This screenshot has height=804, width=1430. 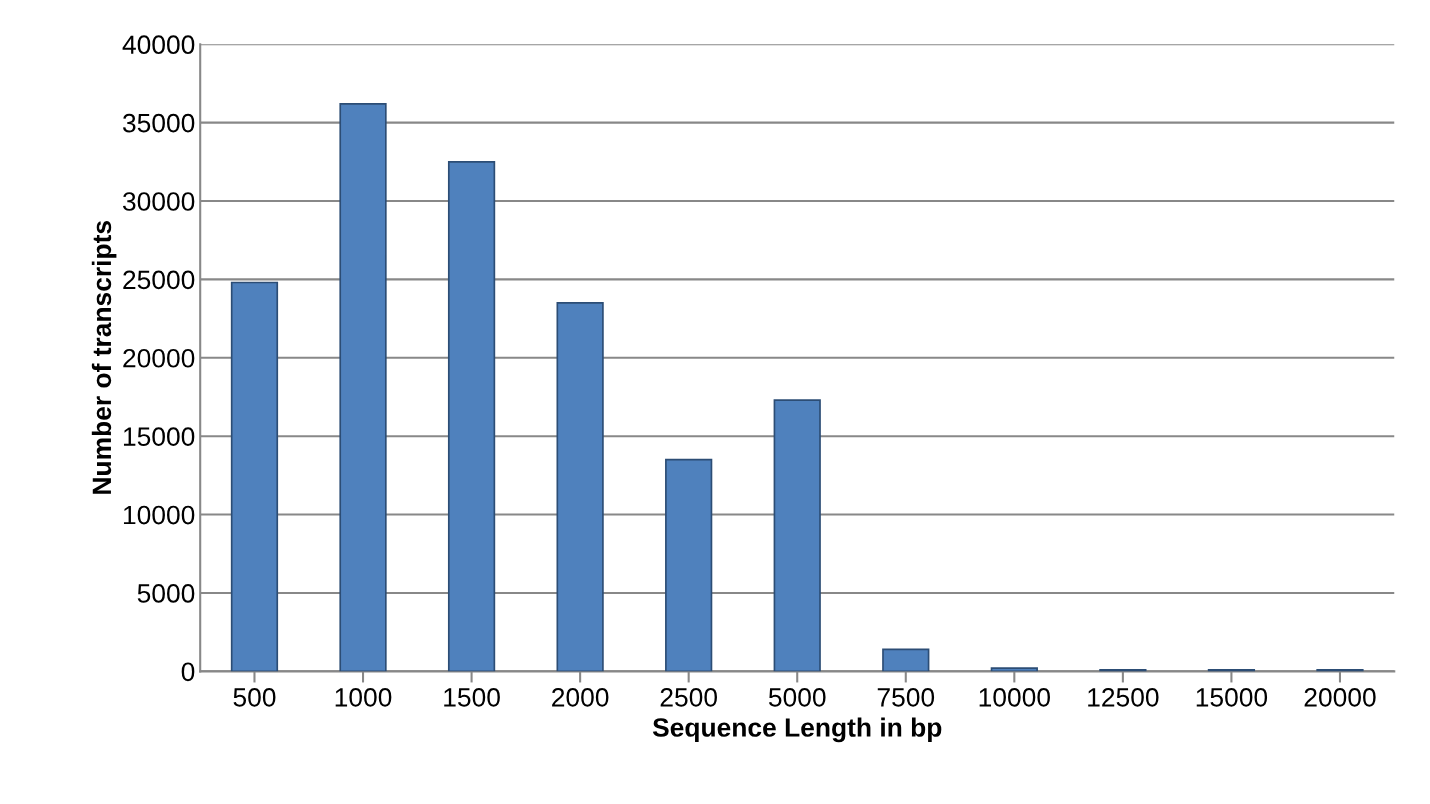 I want to click on y-tick-label: 5000, so click(x=166, y=593).